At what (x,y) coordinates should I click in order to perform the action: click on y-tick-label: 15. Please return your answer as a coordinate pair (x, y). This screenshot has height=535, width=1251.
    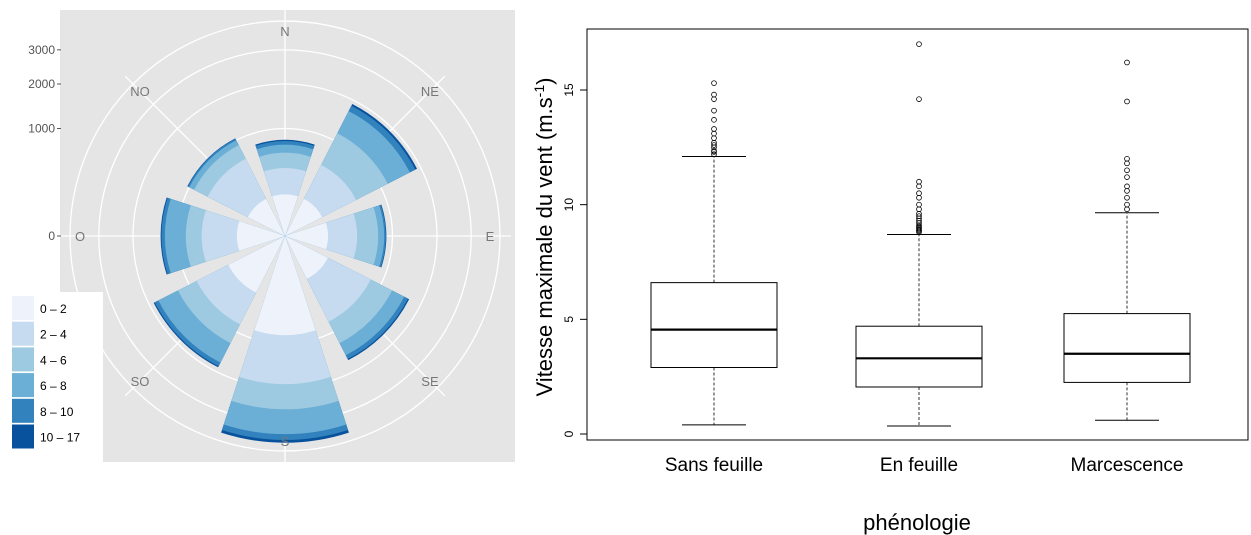
    Looking at the image, I should click on (569, 90).